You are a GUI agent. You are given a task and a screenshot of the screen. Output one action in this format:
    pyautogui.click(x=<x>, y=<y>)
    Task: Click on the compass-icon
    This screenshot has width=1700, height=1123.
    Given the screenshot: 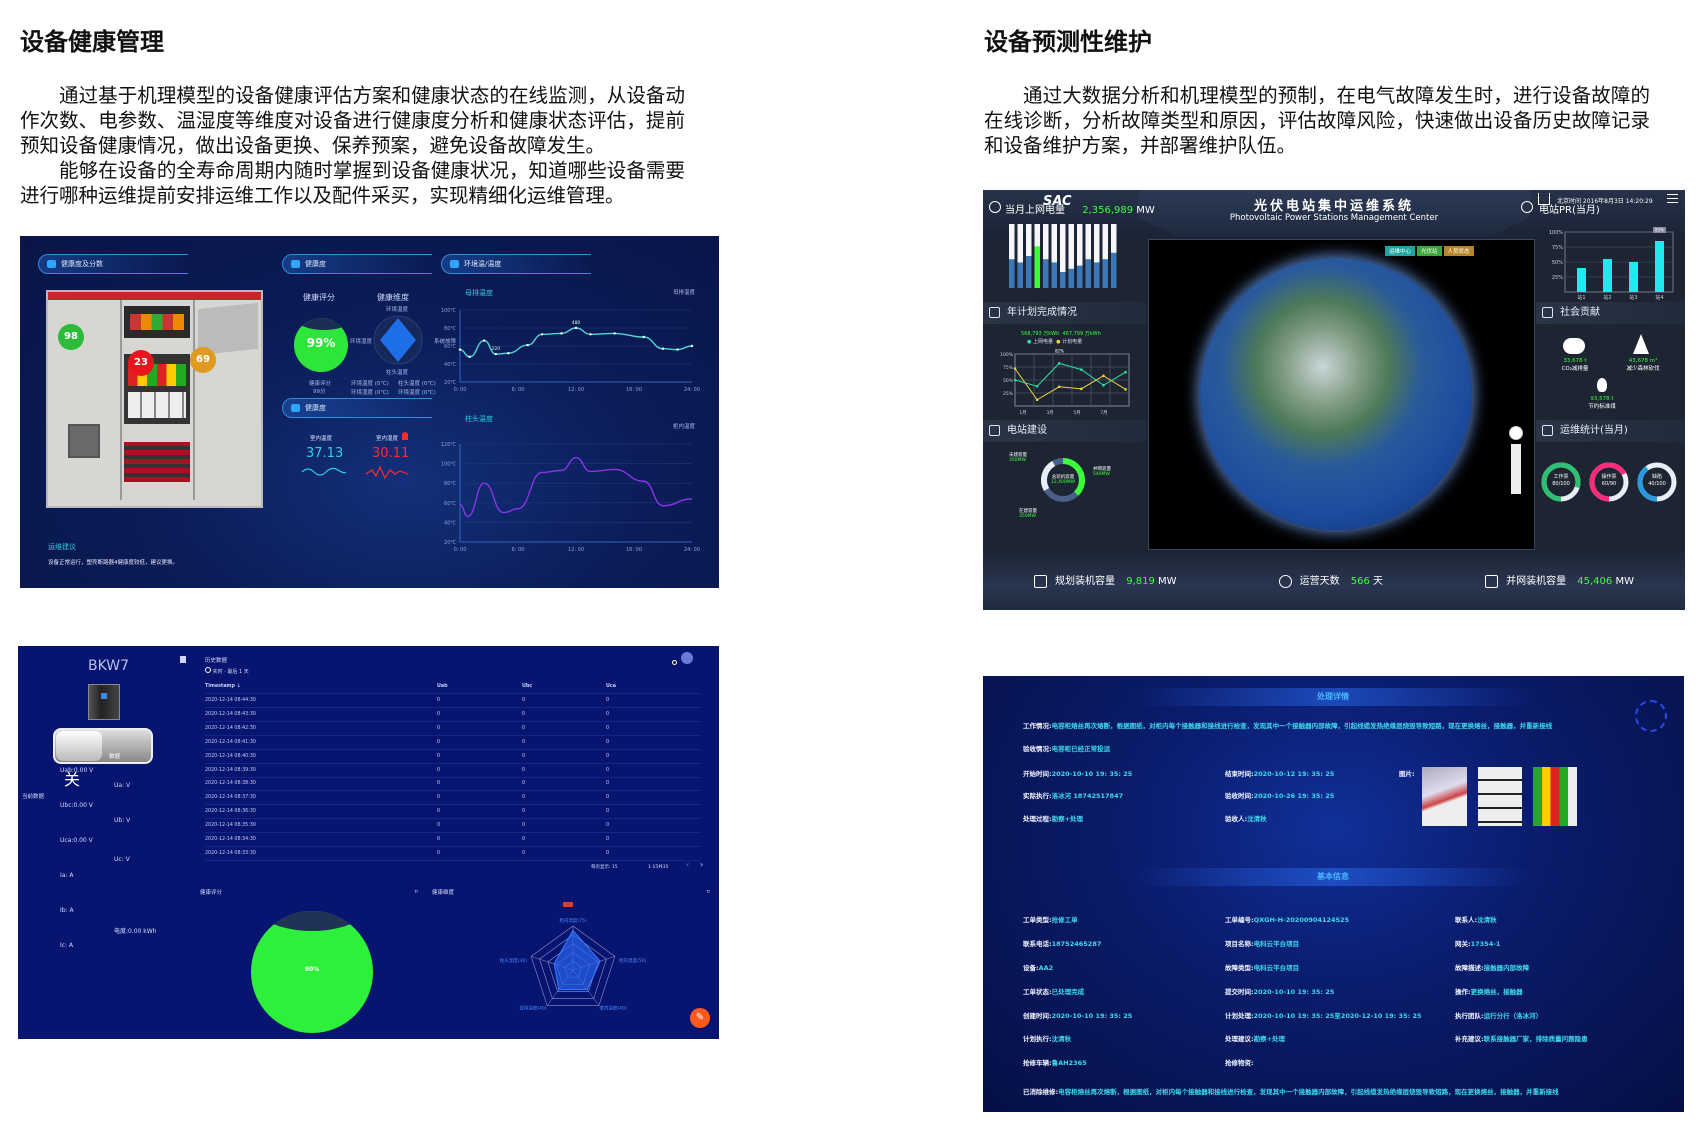 What is the action you would take?
    pyautogui.click(x=1516, y=433)
    